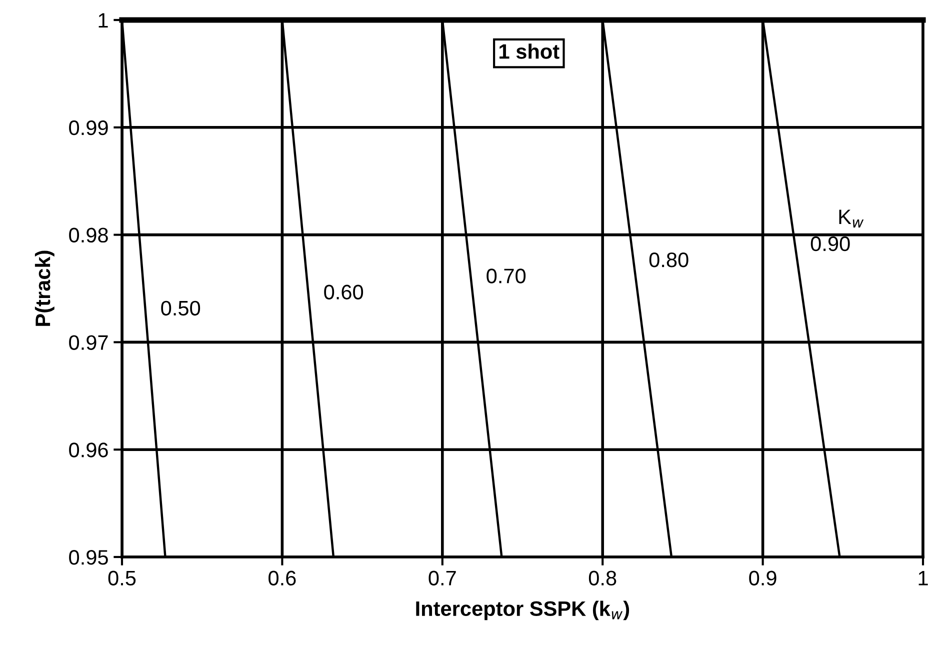 The width and height of the screenshot is (928, 660). I want to click on y-tick-label: 0.95, so click(88, 557).